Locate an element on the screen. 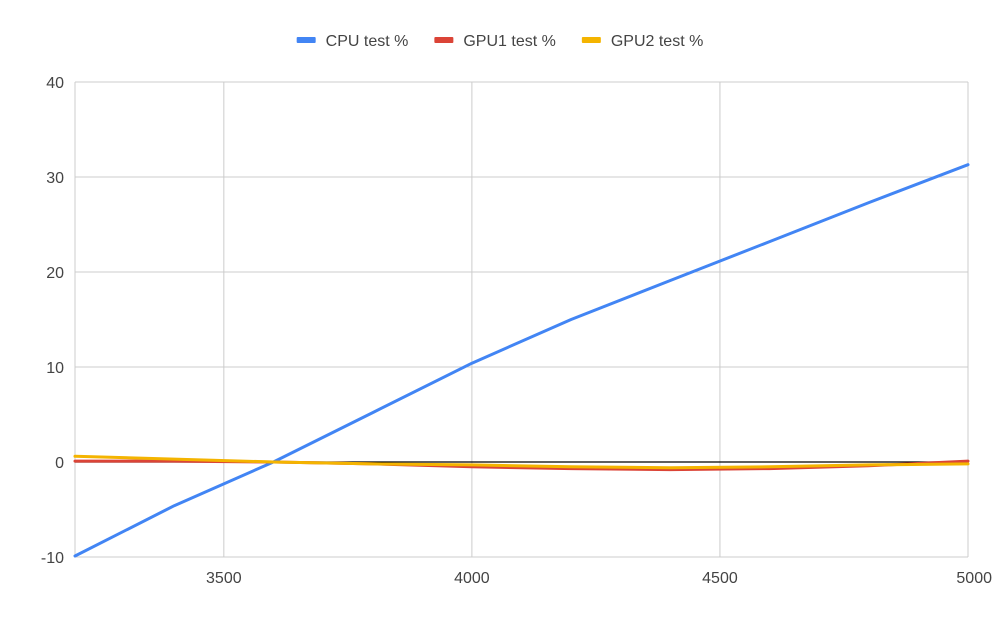 The image size is (1000, 619). y-tick-label: -10 is located at coordinates (52, 558).